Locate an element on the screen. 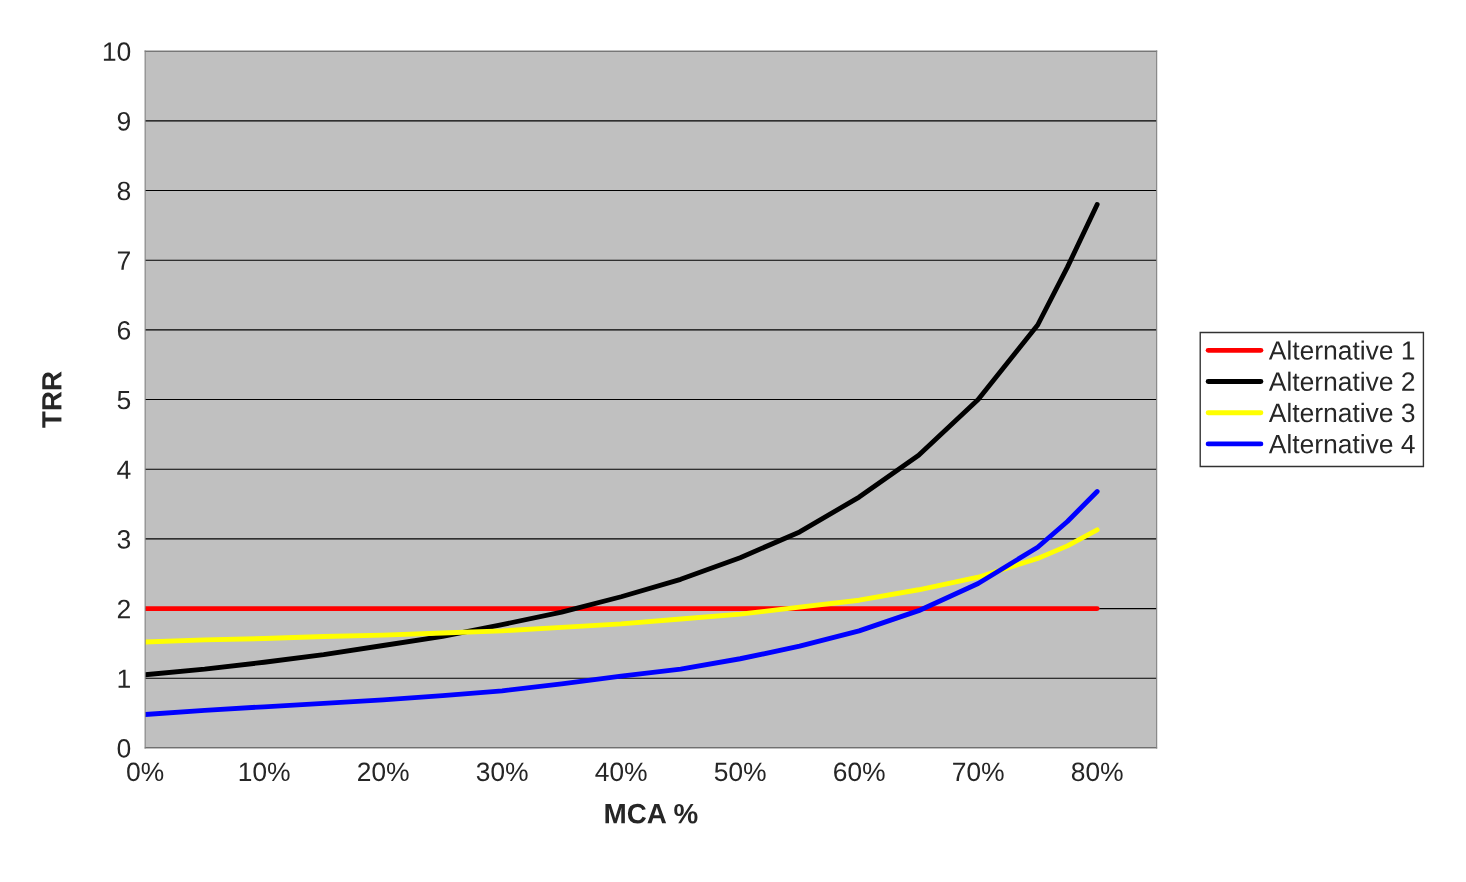 The height and width of the screenshot is (882, 1466). y-tick-label: 2 is located at coordinates (123, 609).